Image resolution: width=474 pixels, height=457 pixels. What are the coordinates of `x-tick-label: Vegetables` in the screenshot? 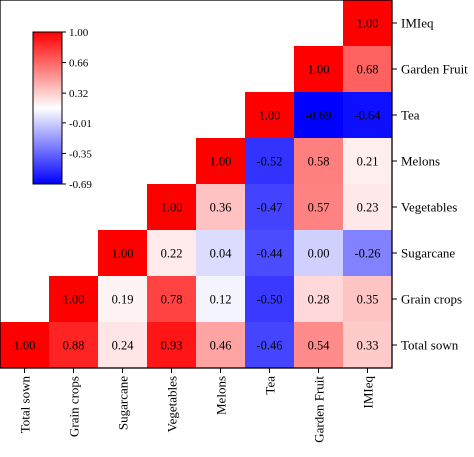 It's located at (172, 404).